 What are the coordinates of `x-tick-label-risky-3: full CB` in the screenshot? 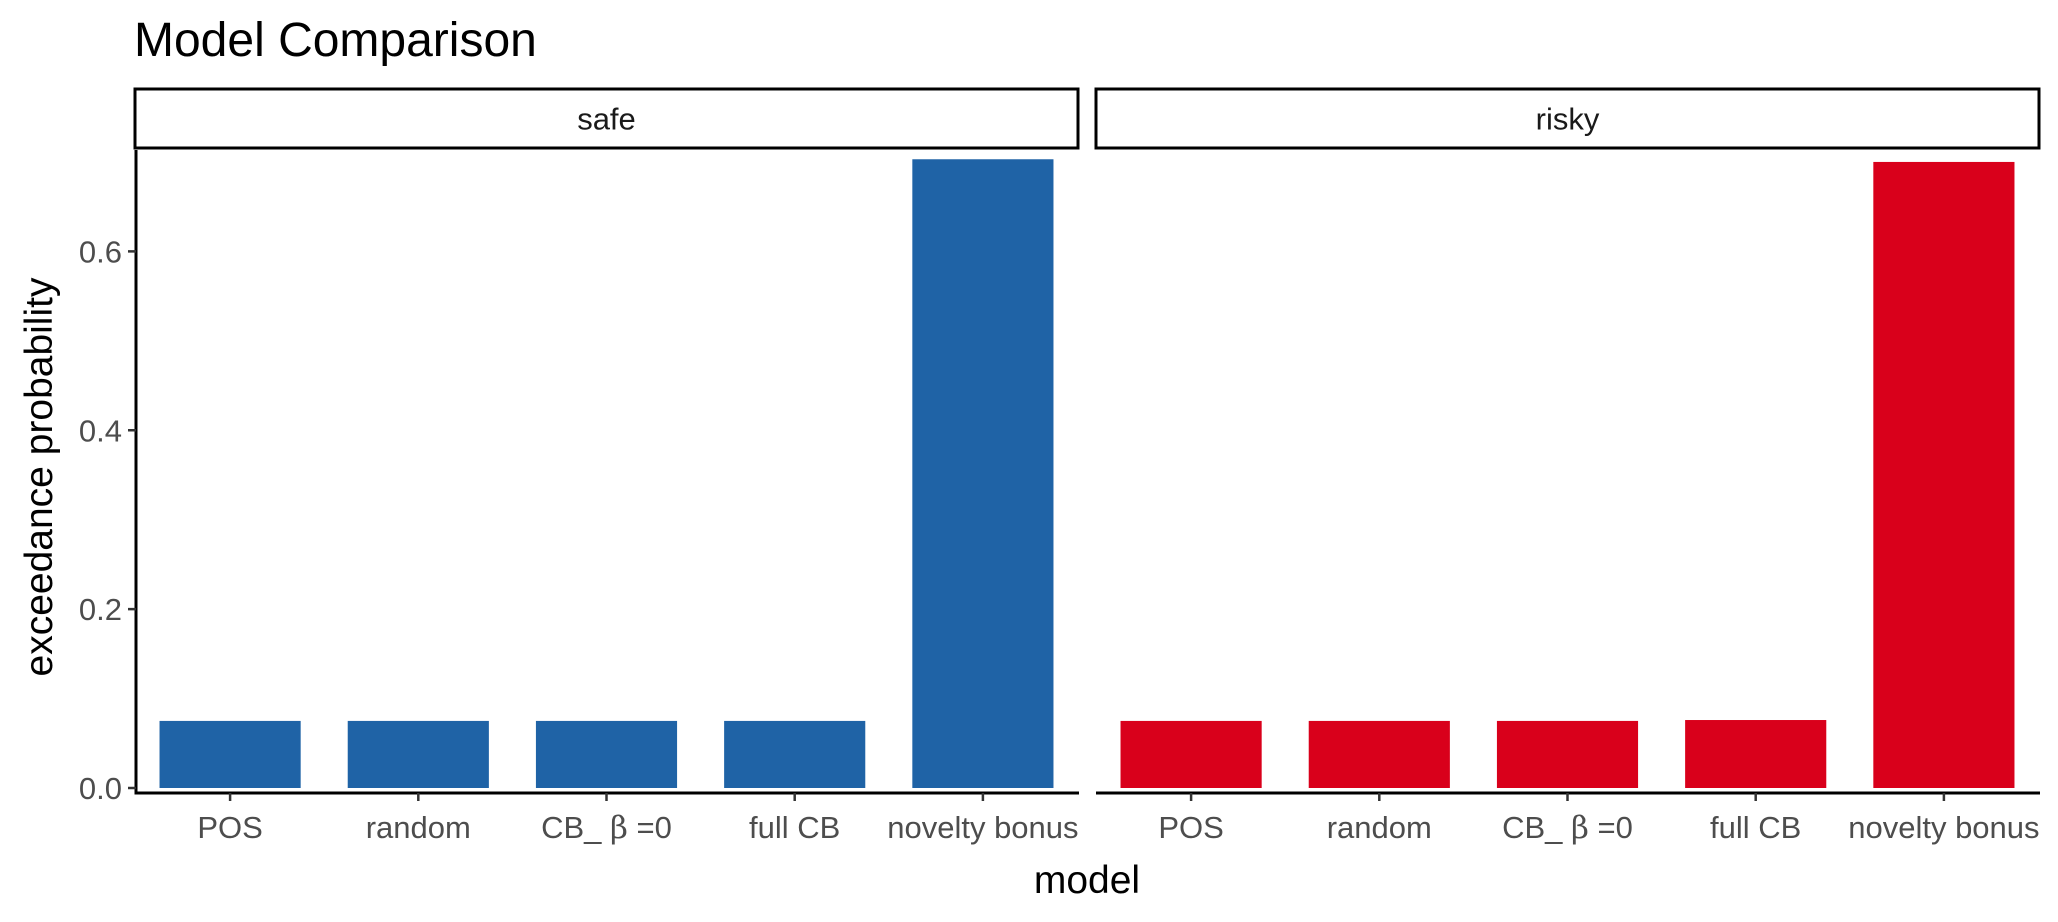 It's located at (1755, 827).